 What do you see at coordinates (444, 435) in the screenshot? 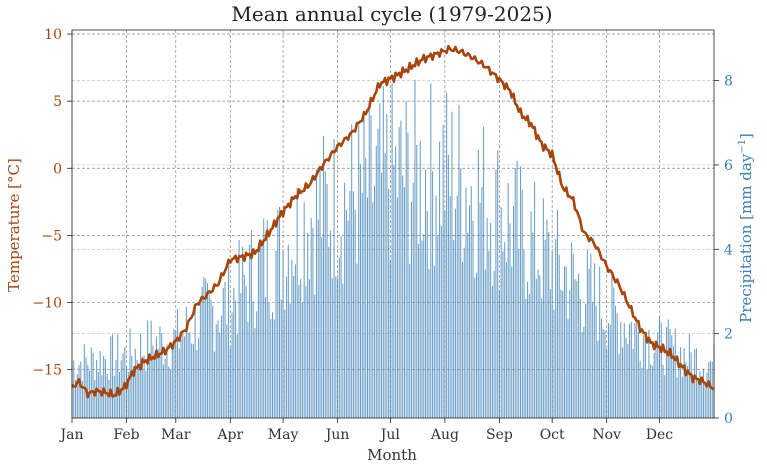
I see `x-tick-label: Aug` at bounding box center [444, 435].